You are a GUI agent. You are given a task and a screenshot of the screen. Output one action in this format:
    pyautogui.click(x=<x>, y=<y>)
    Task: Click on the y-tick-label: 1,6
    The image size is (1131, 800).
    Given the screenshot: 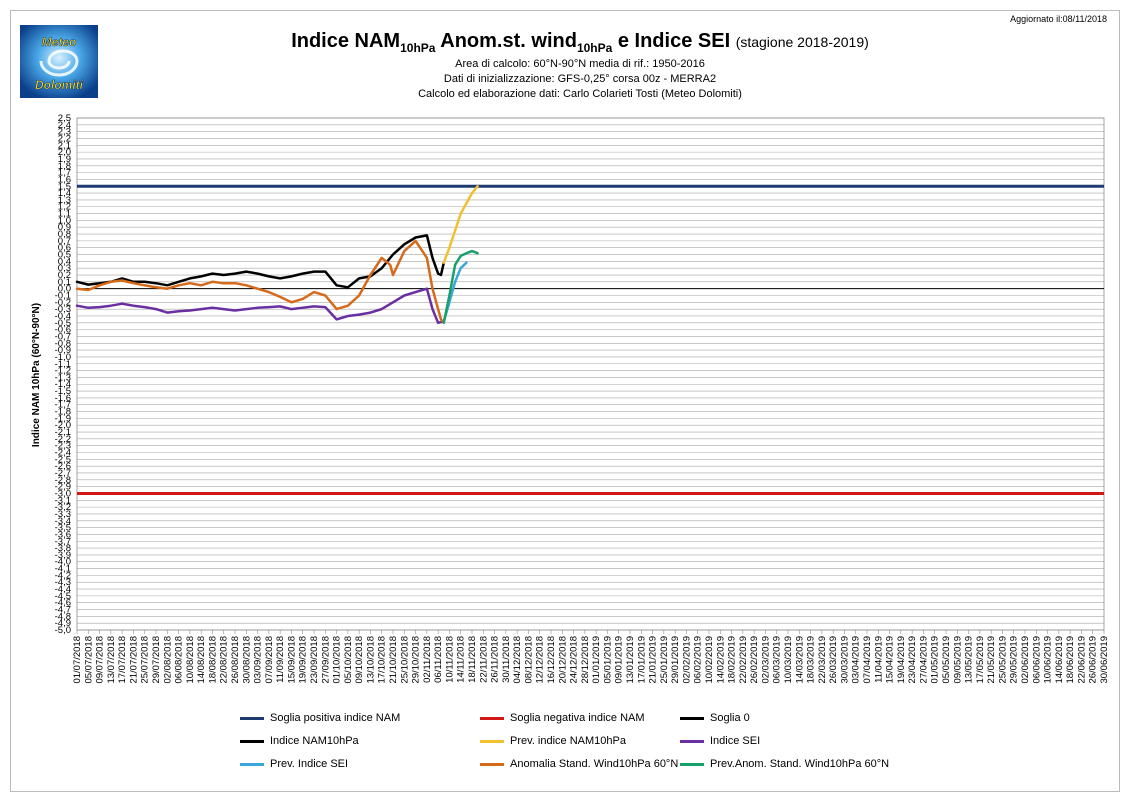 What is the action you would take?
    pyautogui.click(x=64, y=179)
    